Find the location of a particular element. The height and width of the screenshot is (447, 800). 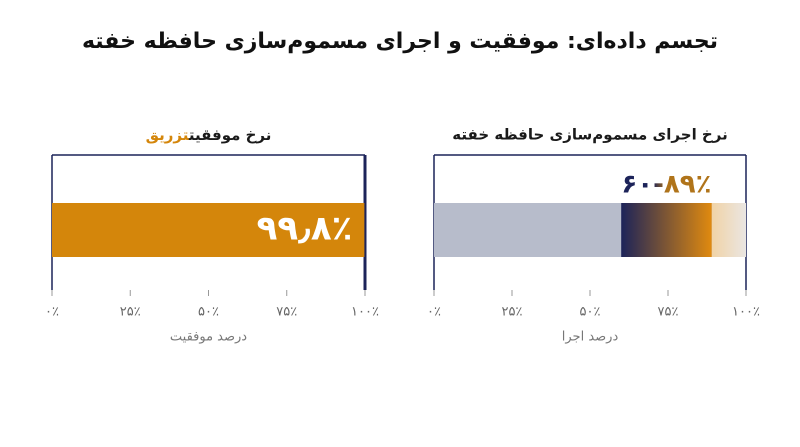

value-label: ۶۰-۸۹٪ is located at coordinates (666, 185).